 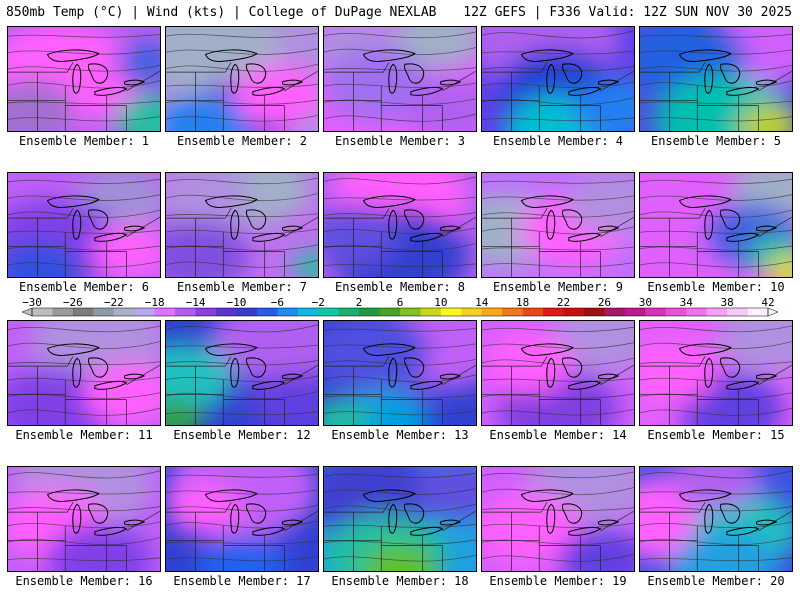 I want to click on colorbar-tick-label: −22, so click(x=114, y=302).